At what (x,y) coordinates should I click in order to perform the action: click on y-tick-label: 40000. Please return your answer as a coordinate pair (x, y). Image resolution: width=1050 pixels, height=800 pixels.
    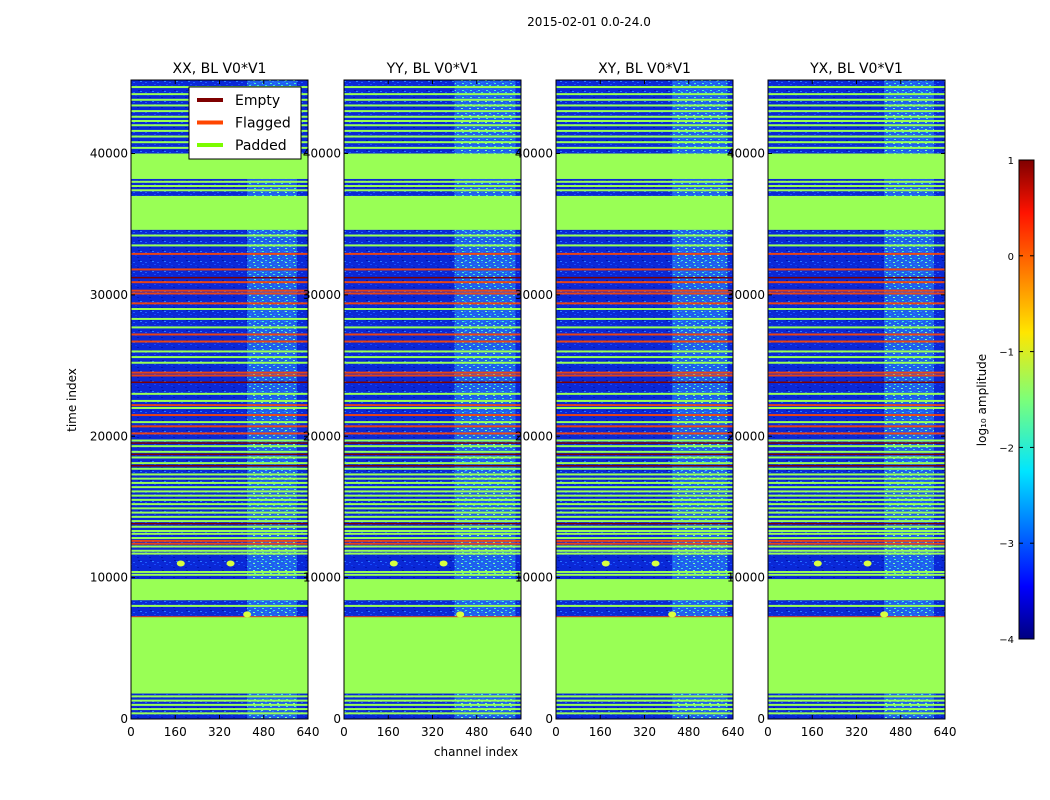
    Looking at the image, I should click on (534, 154).